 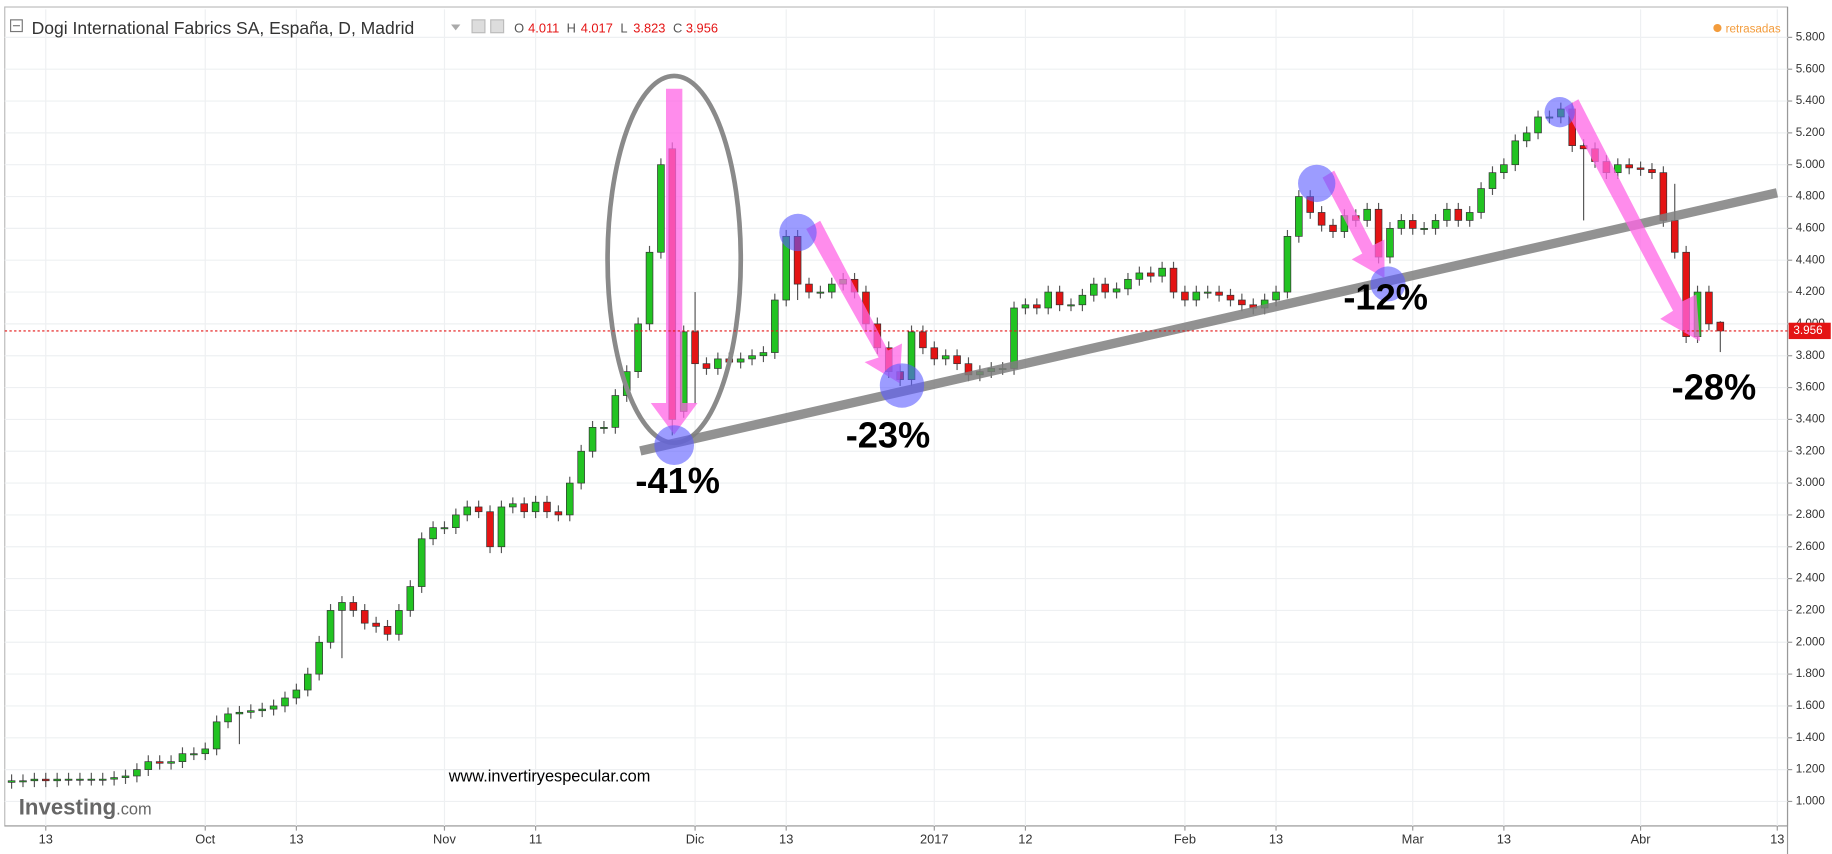 I want to click on annotation: -12%, so click(x=1385, y=297).